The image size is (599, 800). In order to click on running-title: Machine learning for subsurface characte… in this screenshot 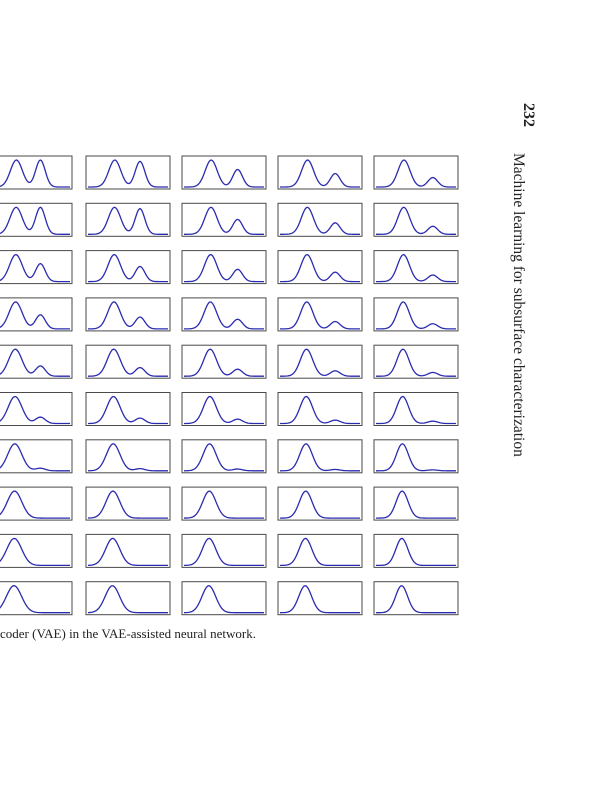, I will do `click(518, 305)`.